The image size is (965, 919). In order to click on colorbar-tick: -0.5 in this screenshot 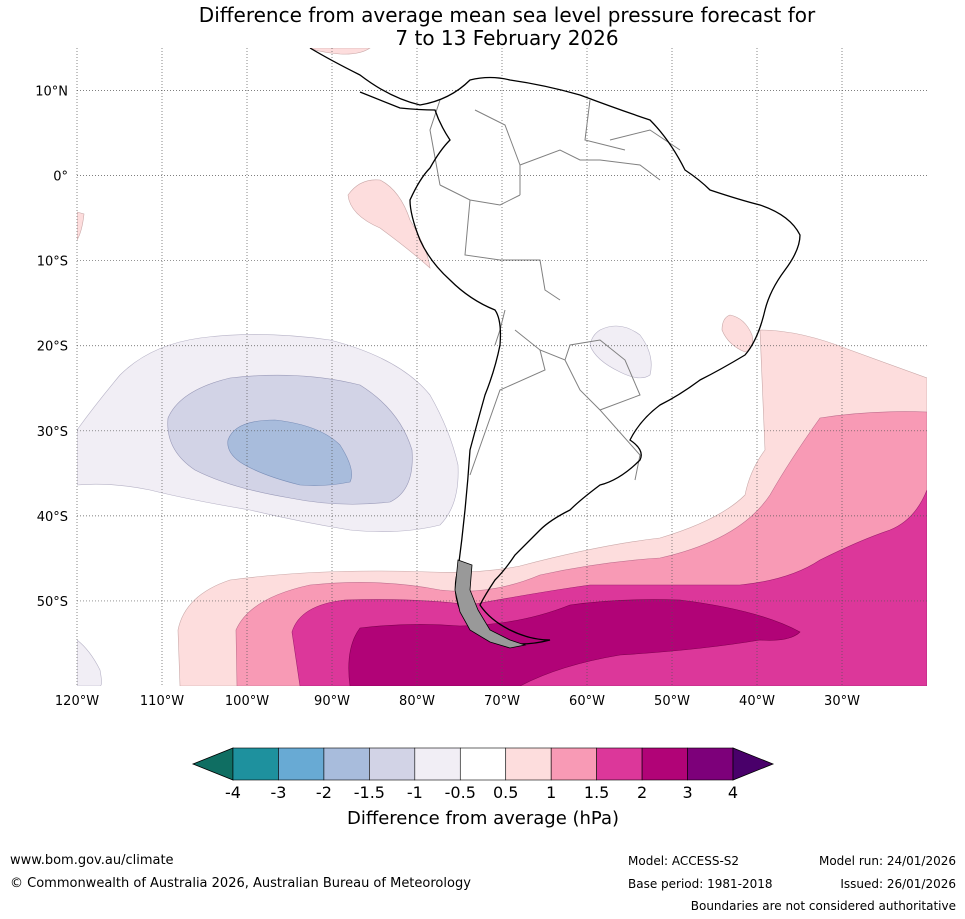, I will do `click(460, 792)`.